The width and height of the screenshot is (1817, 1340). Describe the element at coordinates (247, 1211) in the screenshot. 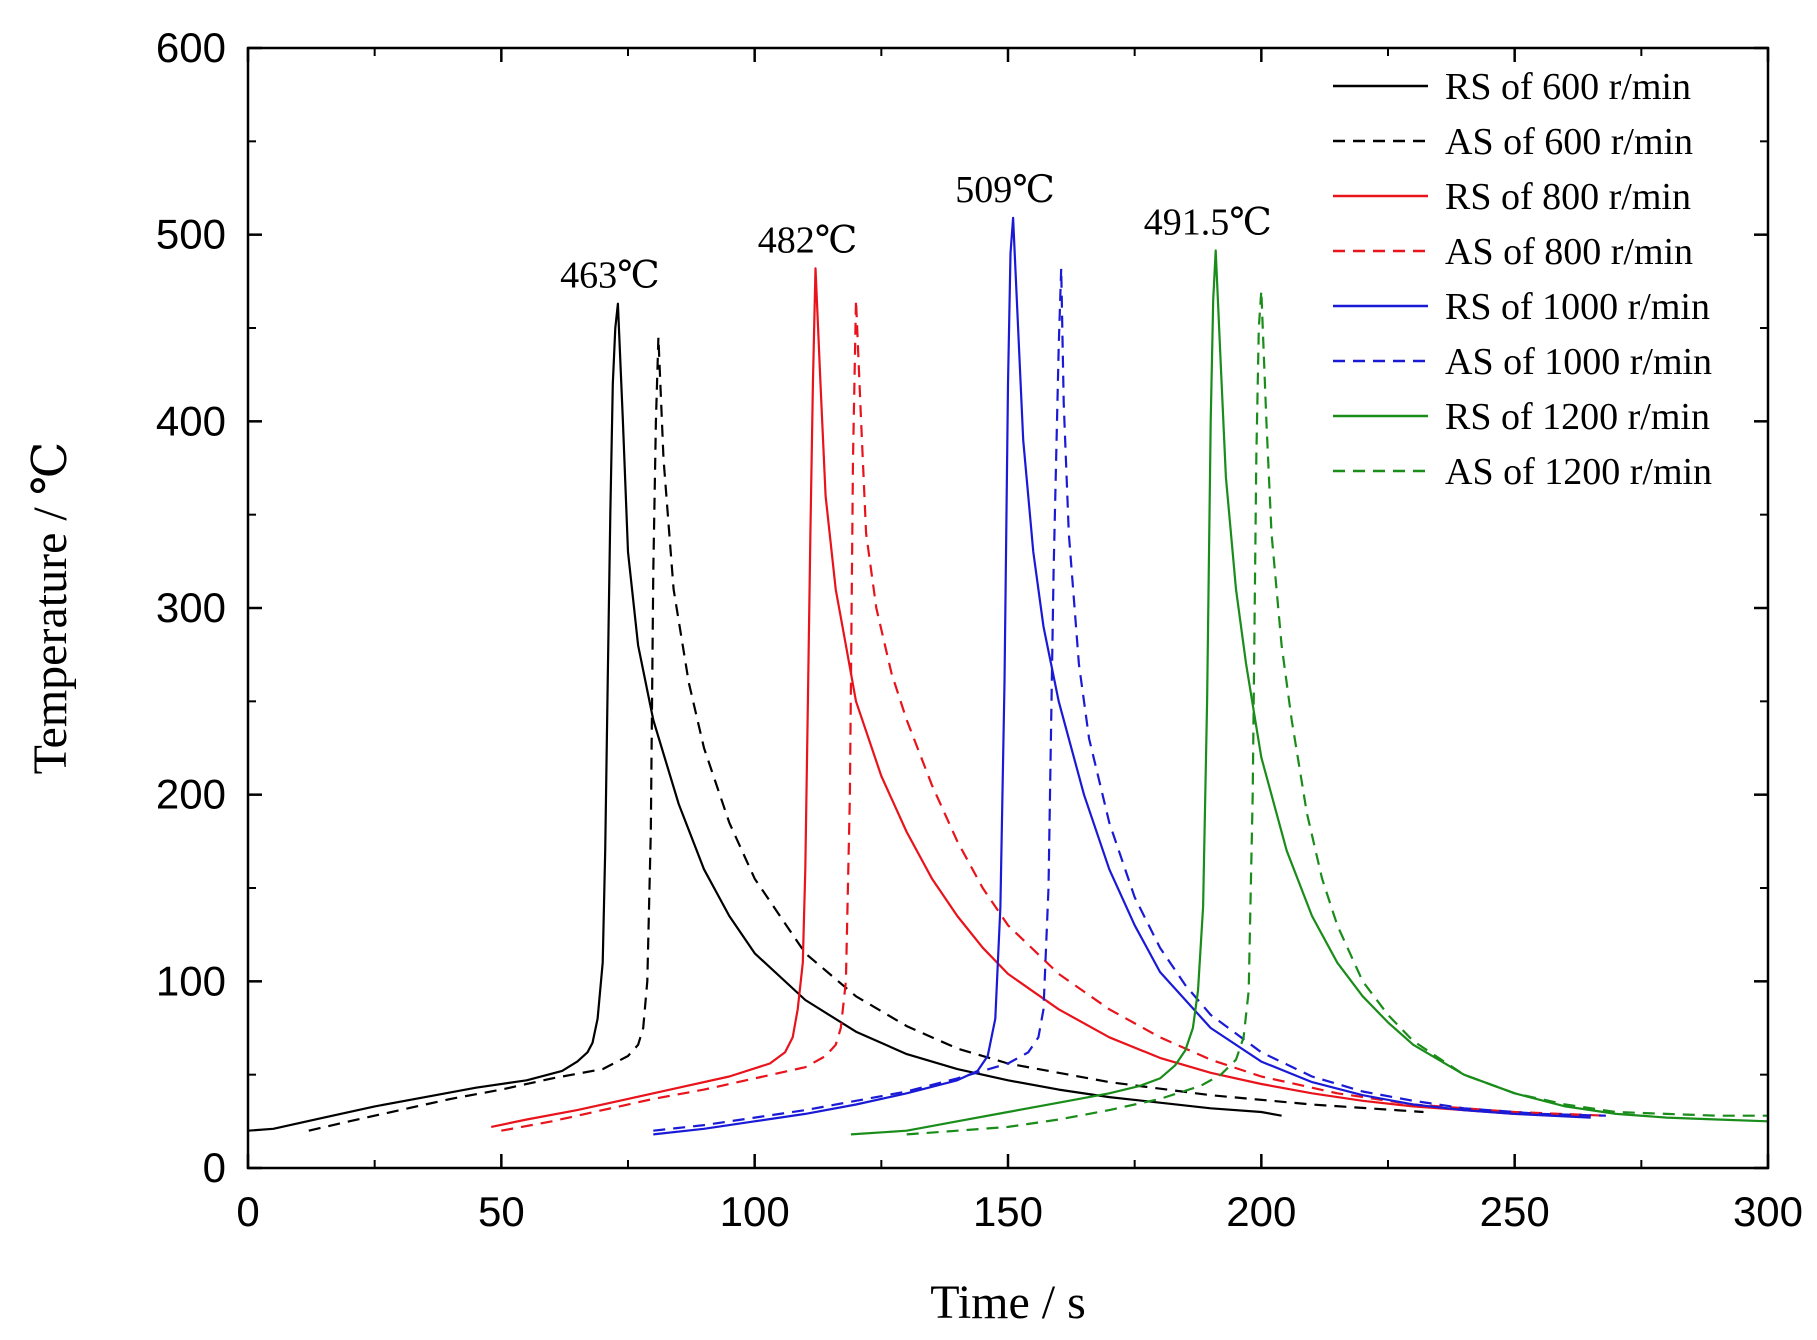

I see `x-tick-label: 0` at that location.